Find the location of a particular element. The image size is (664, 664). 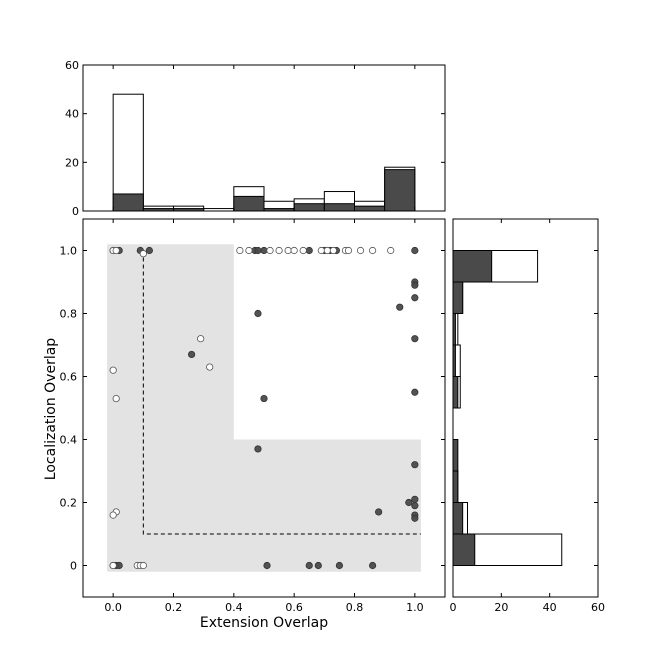

main-xtick-label: 0.8 is located at coordinates (355, 607).